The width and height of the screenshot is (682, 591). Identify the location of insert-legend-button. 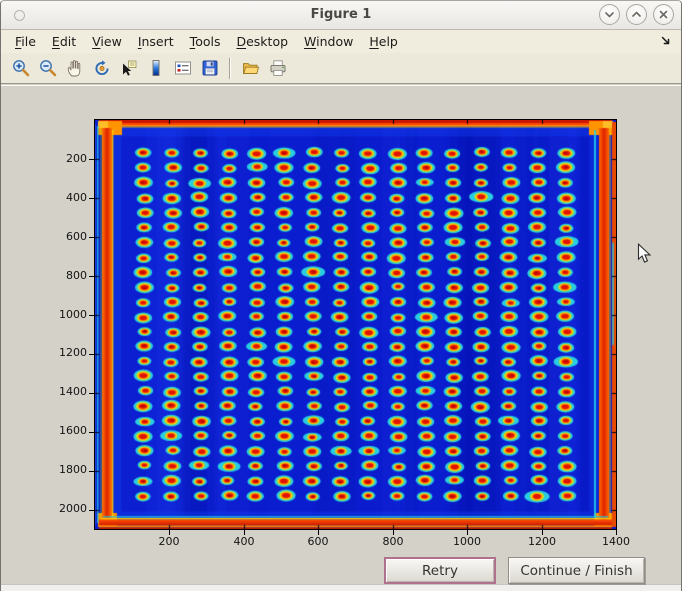
(182, 68).